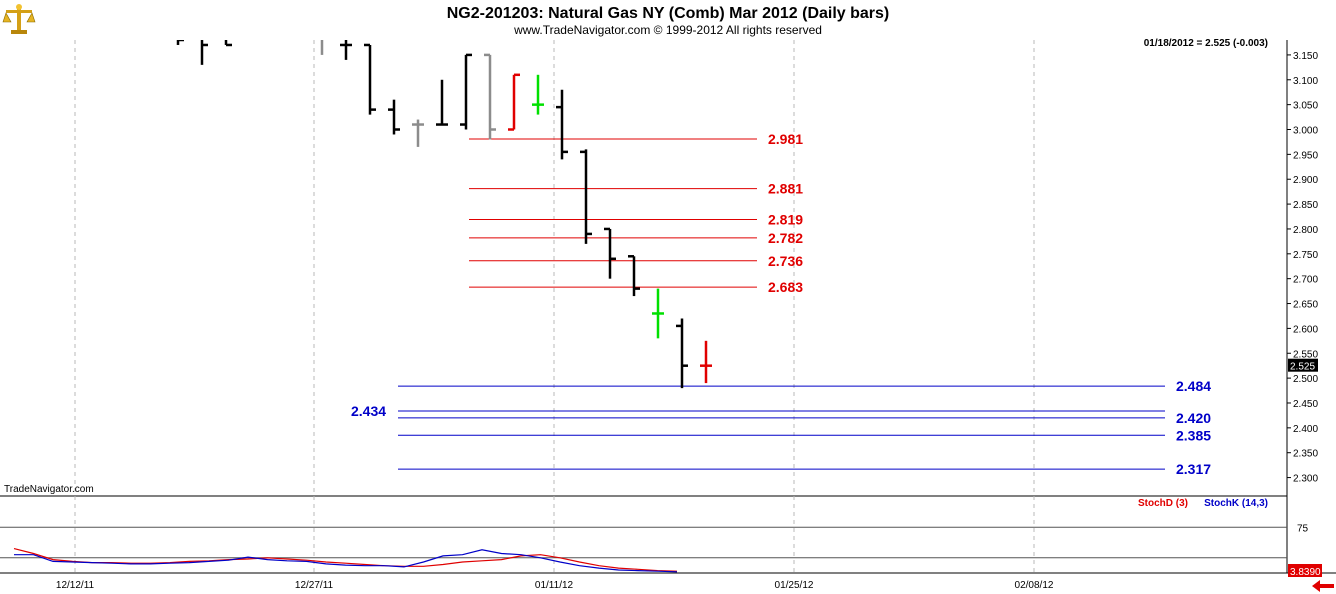 This screenshot has width=1336, height=594. I want to click on y-tick-label: 3.150, so click(1305, 56).